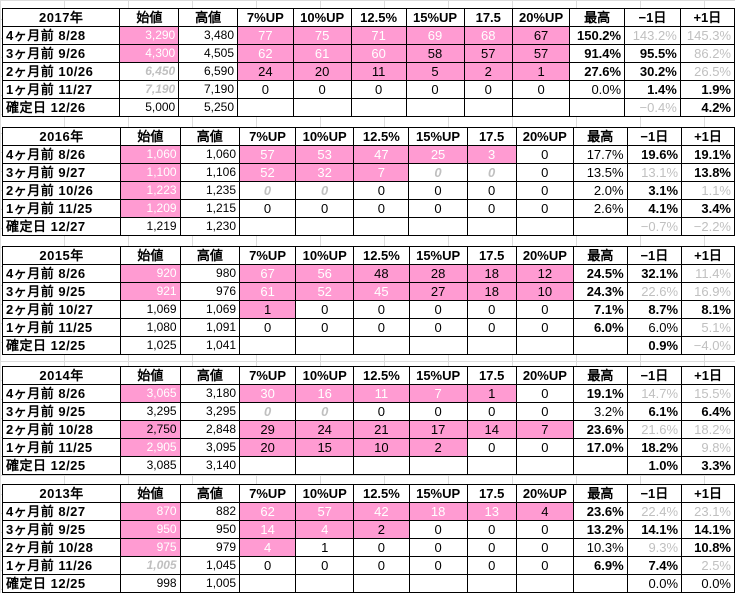  I want to click on cell-plus1: −4.0%, so click(708, 345).